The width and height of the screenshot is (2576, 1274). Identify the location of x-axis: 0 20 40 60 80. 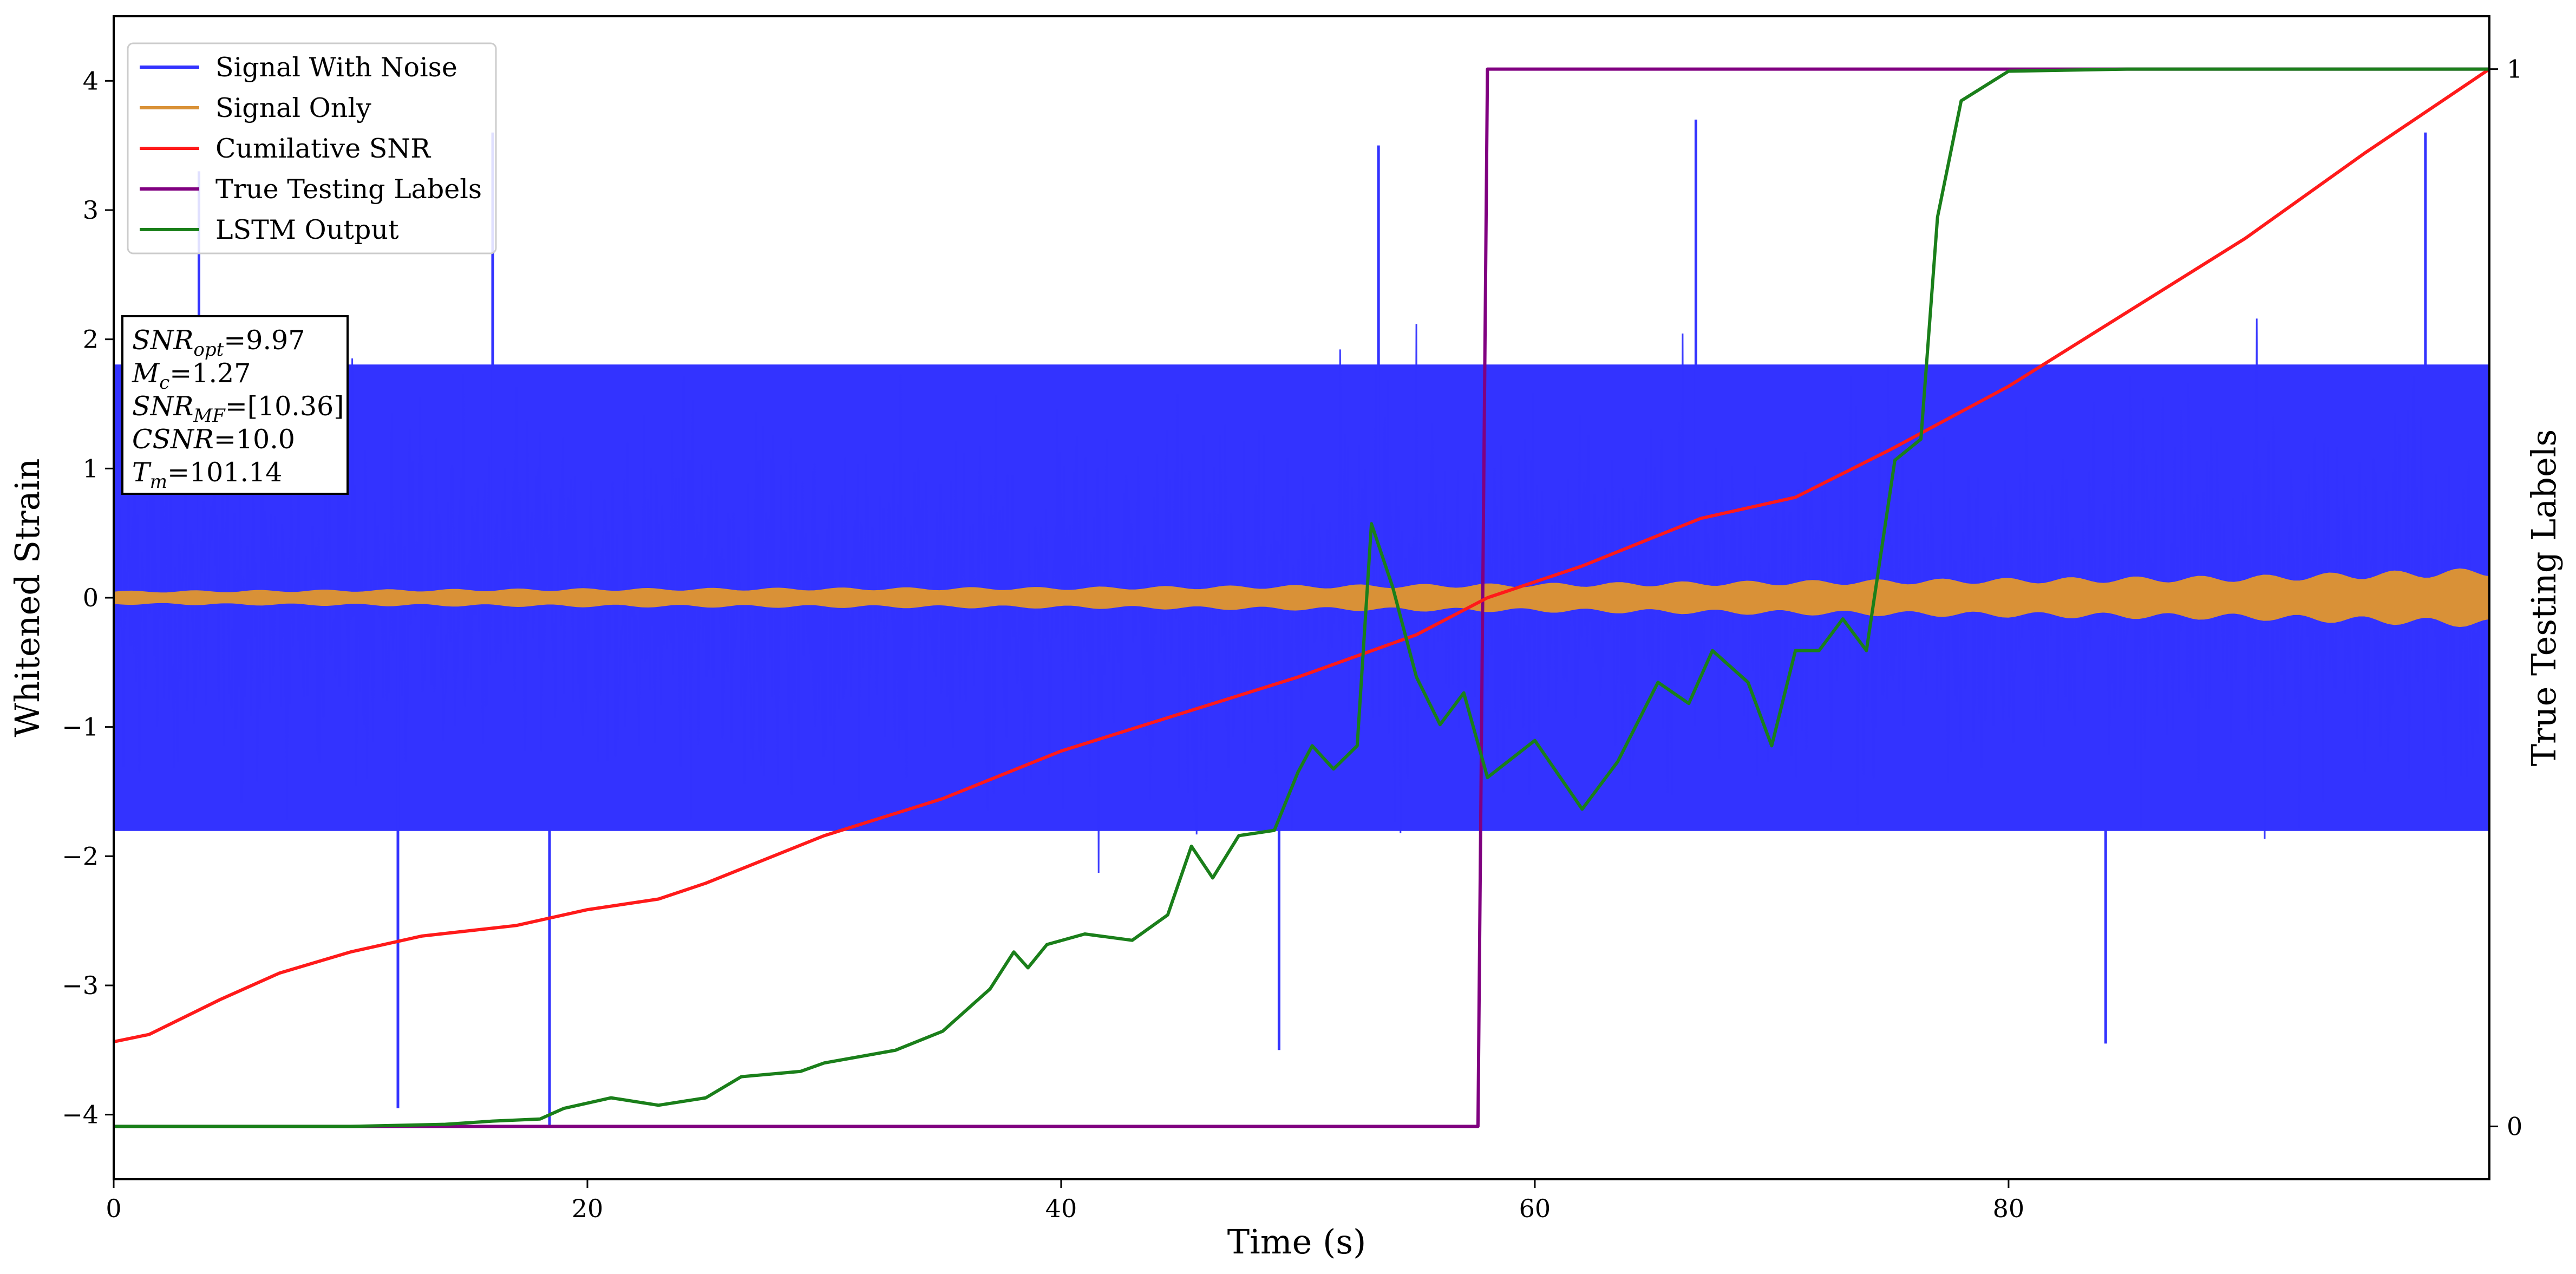
(1065, 1201).